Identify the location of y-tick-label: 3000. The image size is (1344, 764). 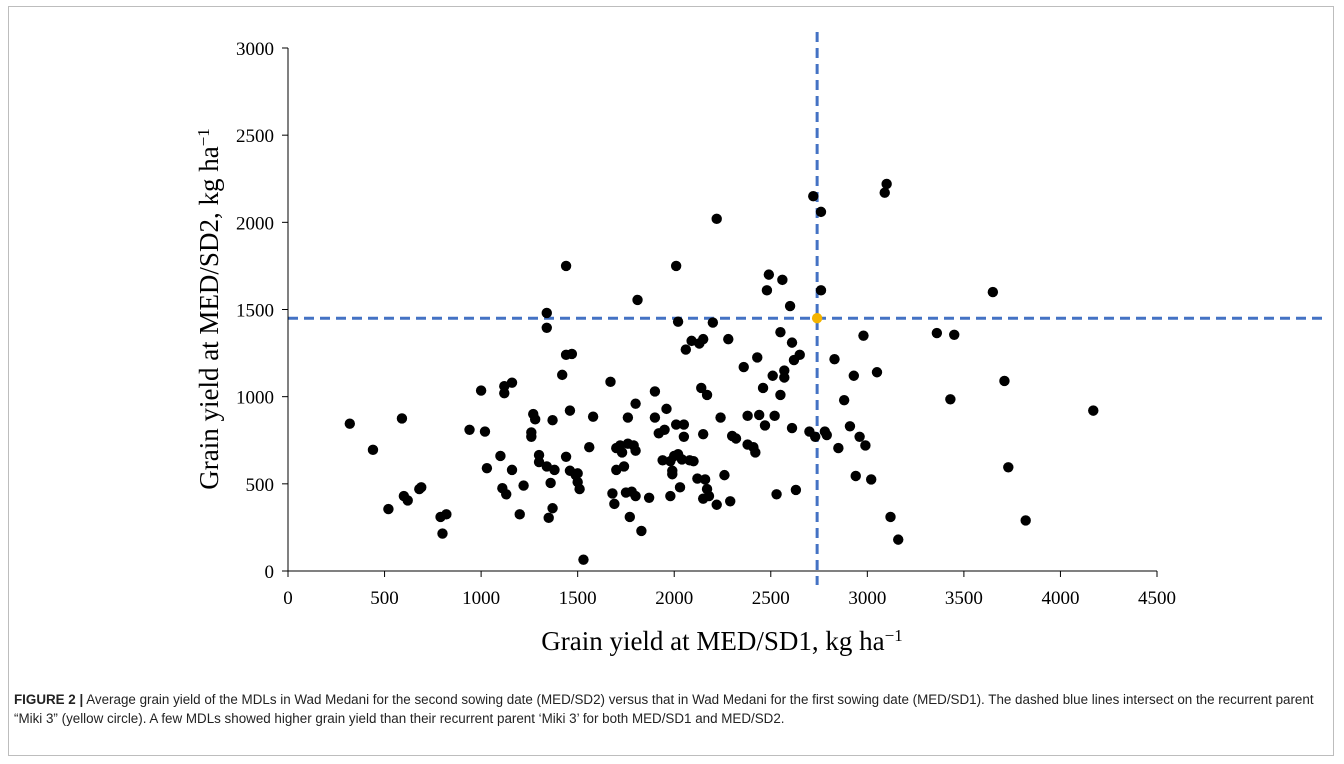
(255, 49).